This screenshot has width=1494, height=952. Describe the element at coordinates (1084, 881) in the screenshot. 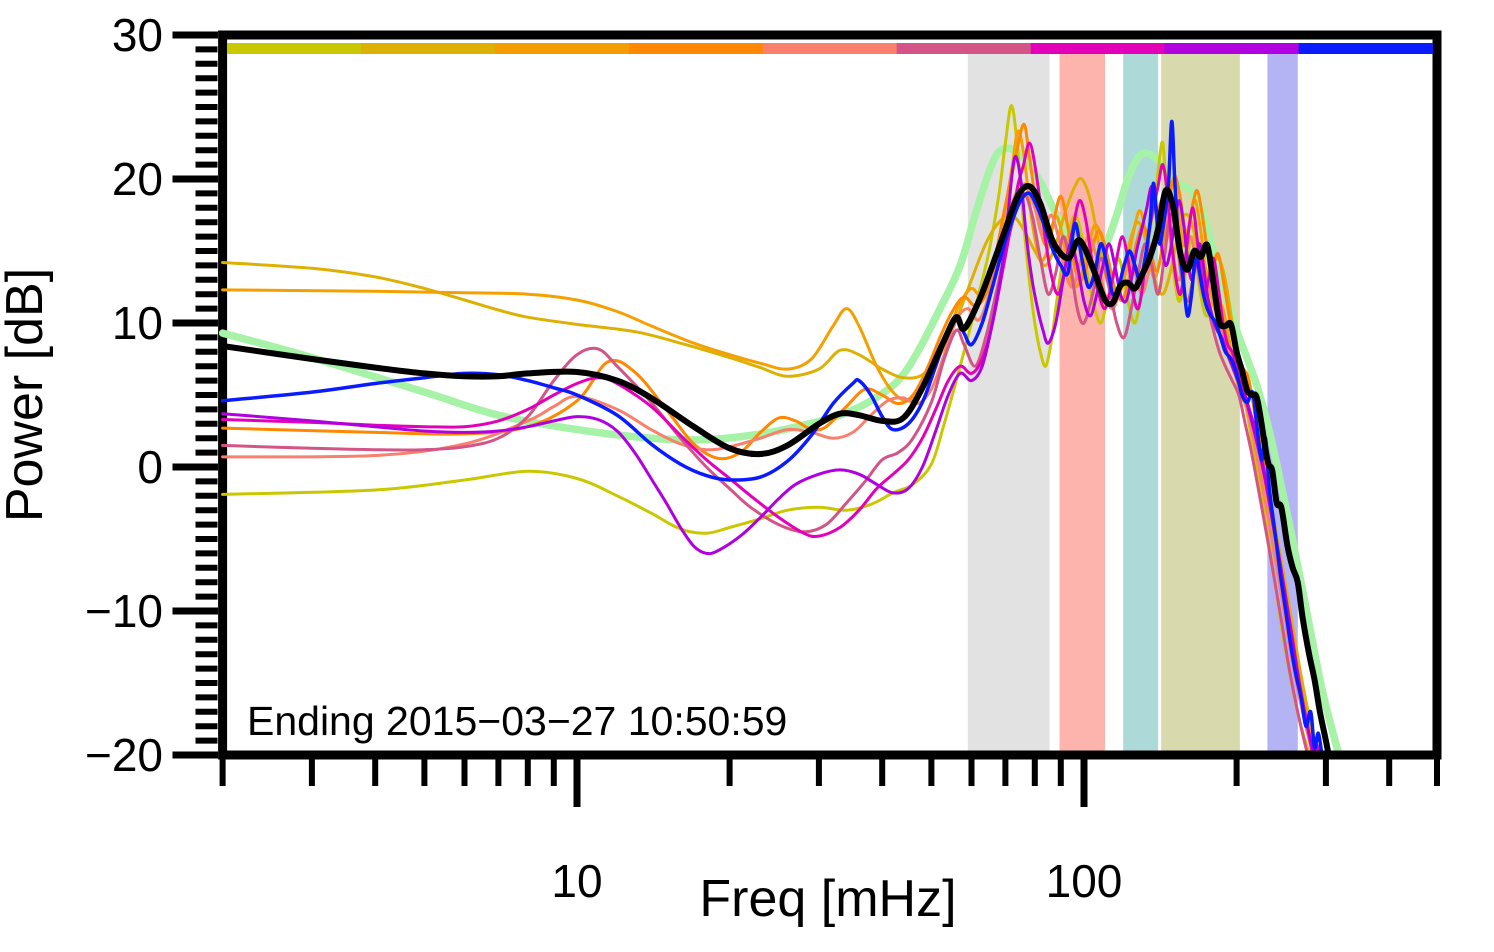

I see `x-tick-label: 100` at that location.